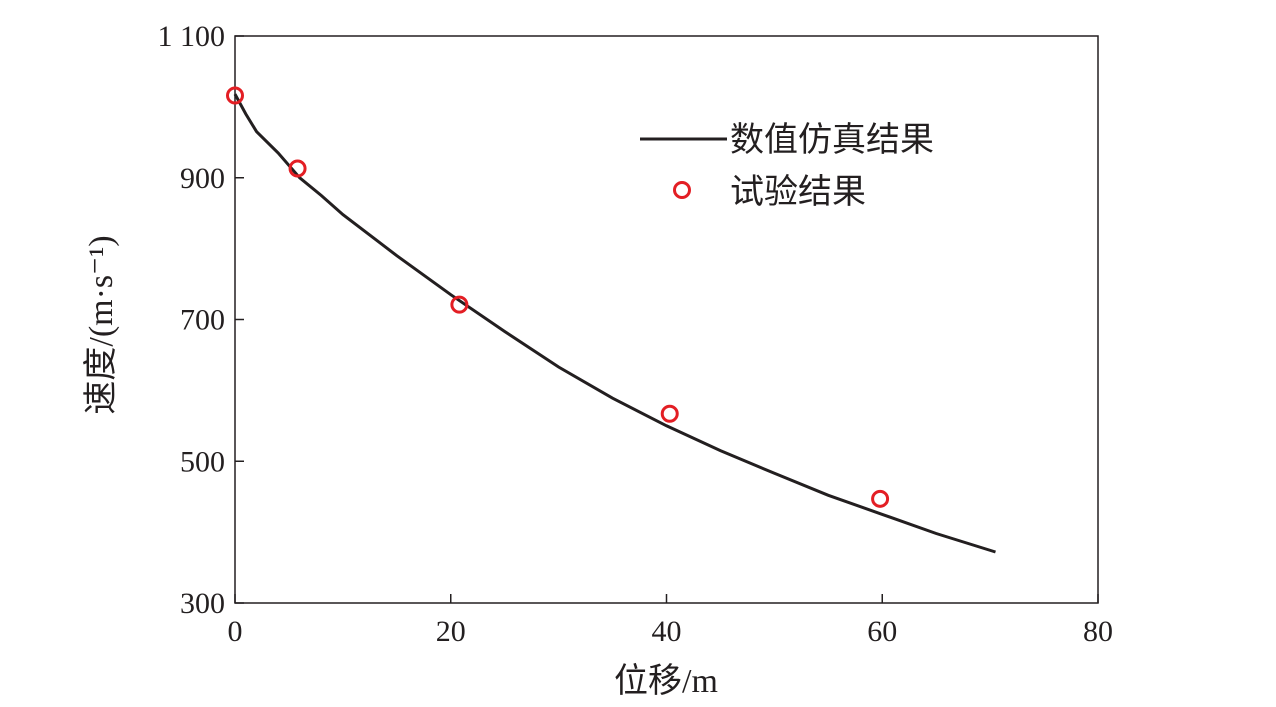  I want to click on y-tick-label: 700, so click(202, 320).